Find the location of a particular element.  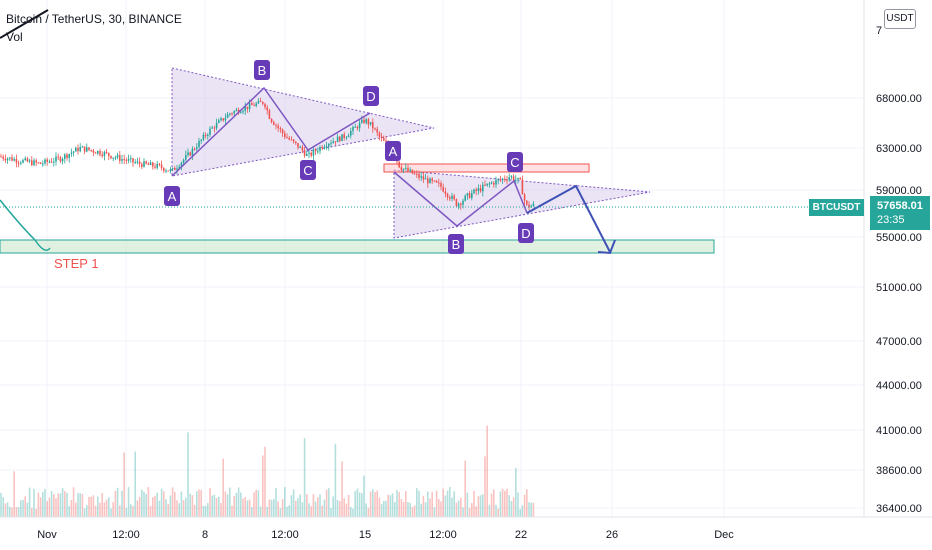

time-tick-label: 12:00 is located at coordinates (285, 535).